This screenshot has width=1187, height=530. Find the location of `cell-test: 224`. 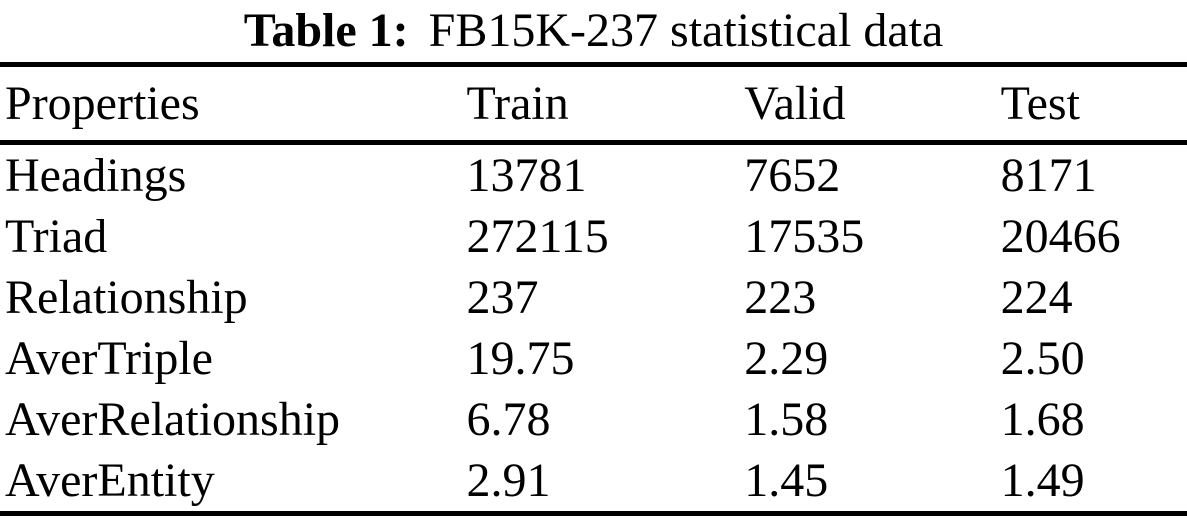

cell-test: 224 is located at coordinates (1036, 297).